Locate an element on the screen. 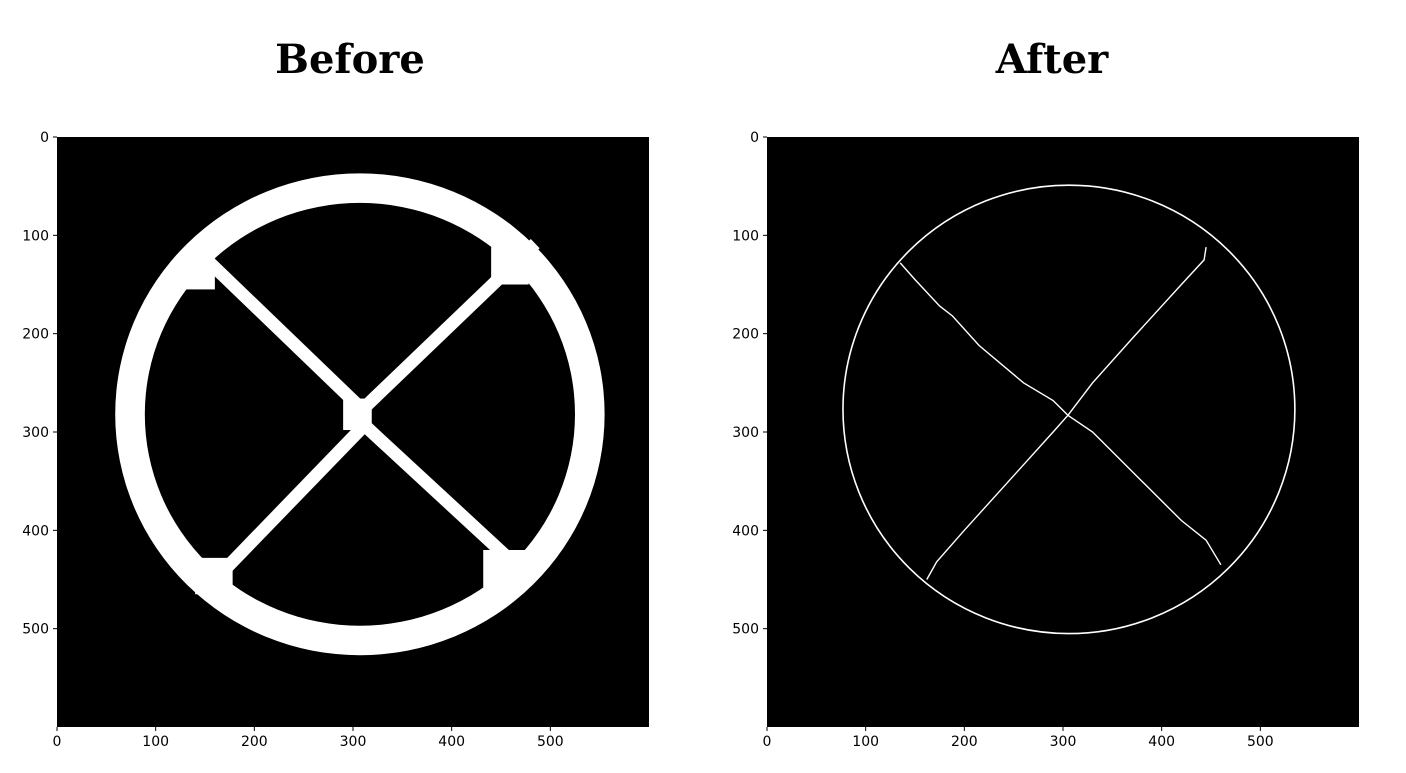 The image size is (1406, 773). after-title: After is located at coordinates (1052, 59).